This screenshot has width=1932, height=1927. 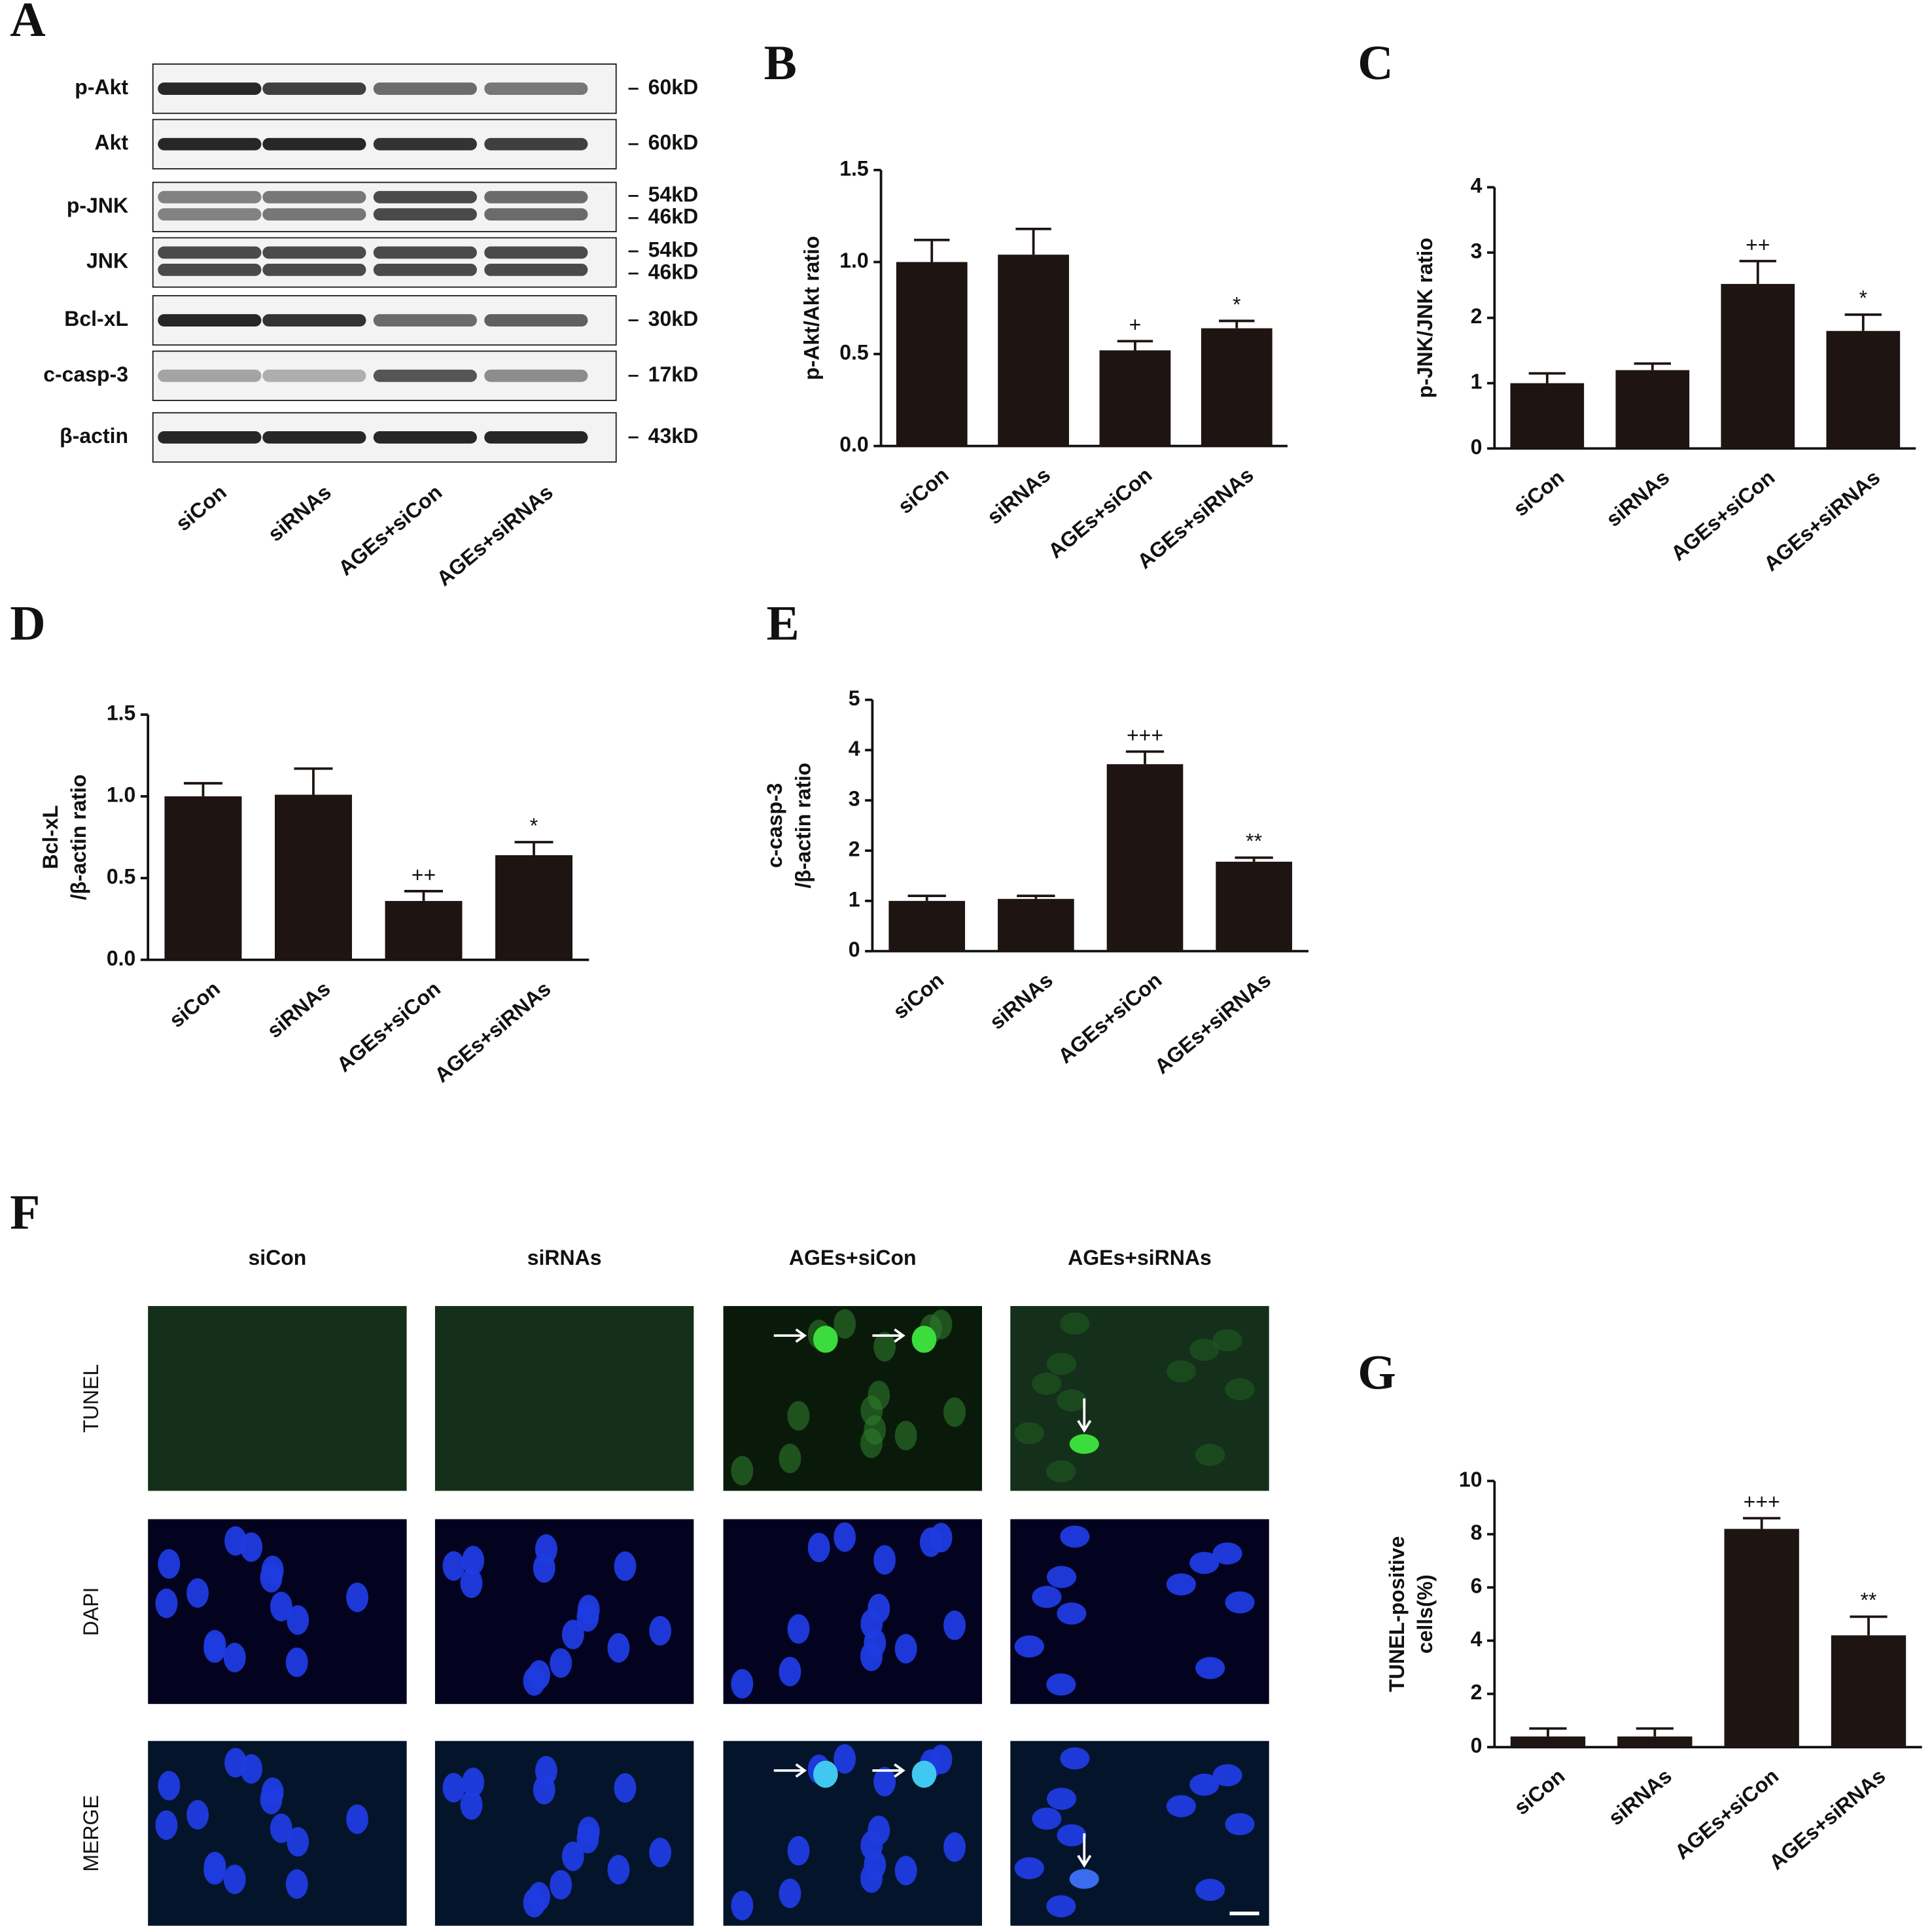 What do you see at coordinates (1019, 496) in the screenshot?
I see `x-tick-label: siRNAs` at bounding box center [1019, 496].